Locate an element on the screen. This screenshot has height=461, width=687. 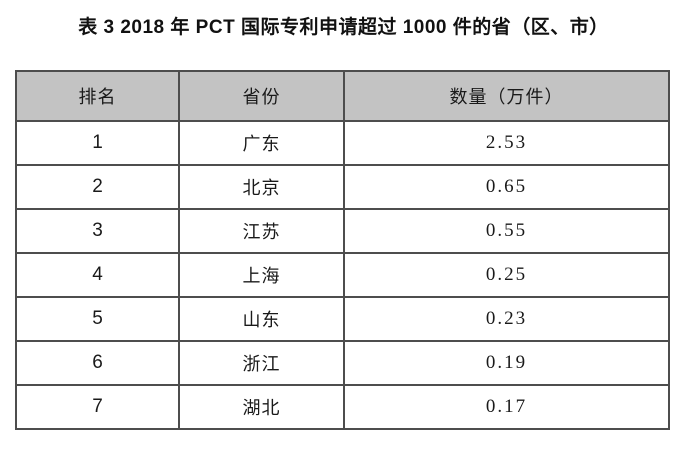
province-cell: 浙江 is located at coordinates (261, 363).